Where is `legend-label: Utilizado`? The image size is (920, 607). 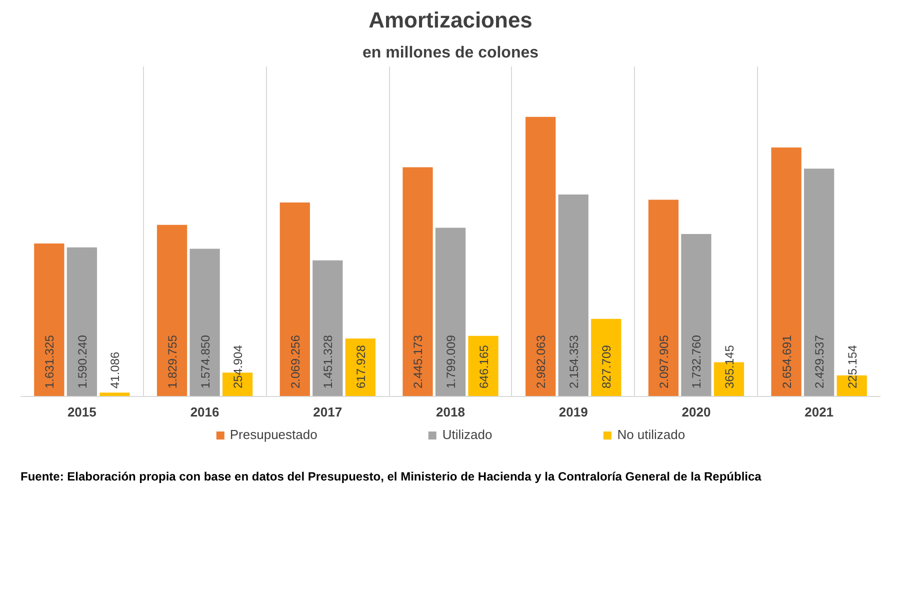
legend-label: Utilizado is located at coordinates (467, 434).